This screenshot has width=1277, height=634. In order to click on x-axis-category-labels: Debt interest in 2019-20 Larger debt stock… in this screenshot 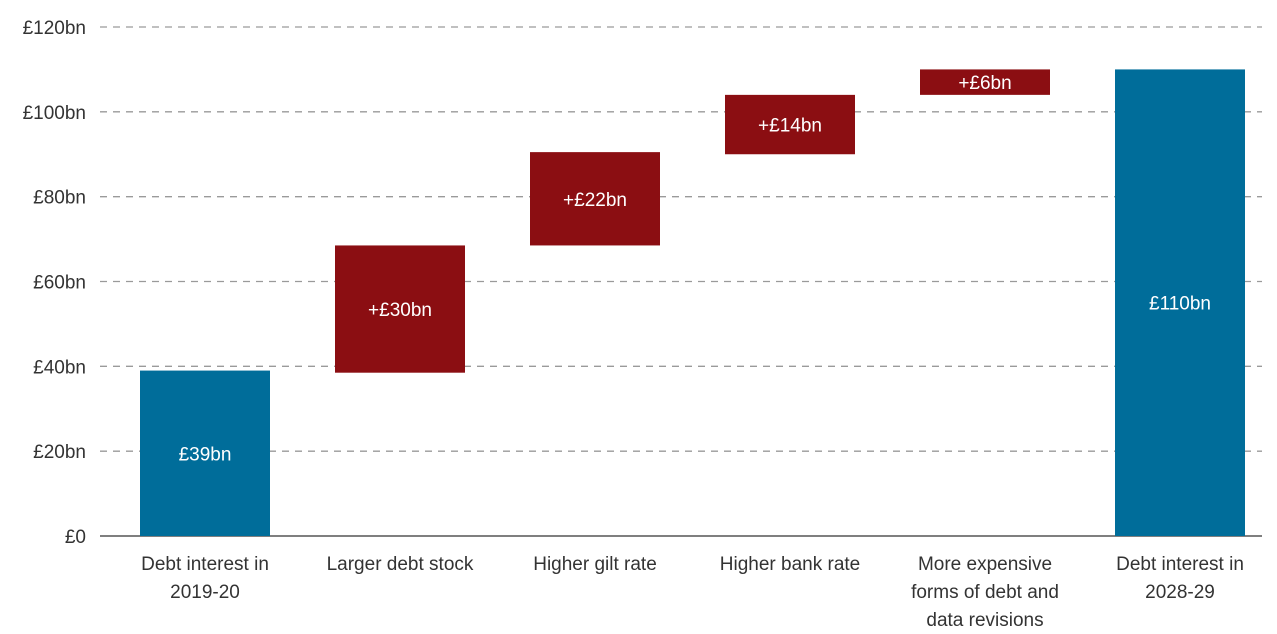, I will do `click(692, 592)`.